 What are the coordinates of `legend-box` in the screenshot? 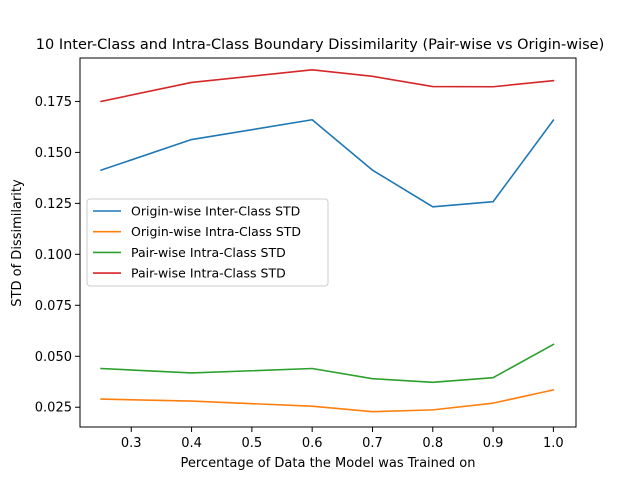 It's located at (207, 242).